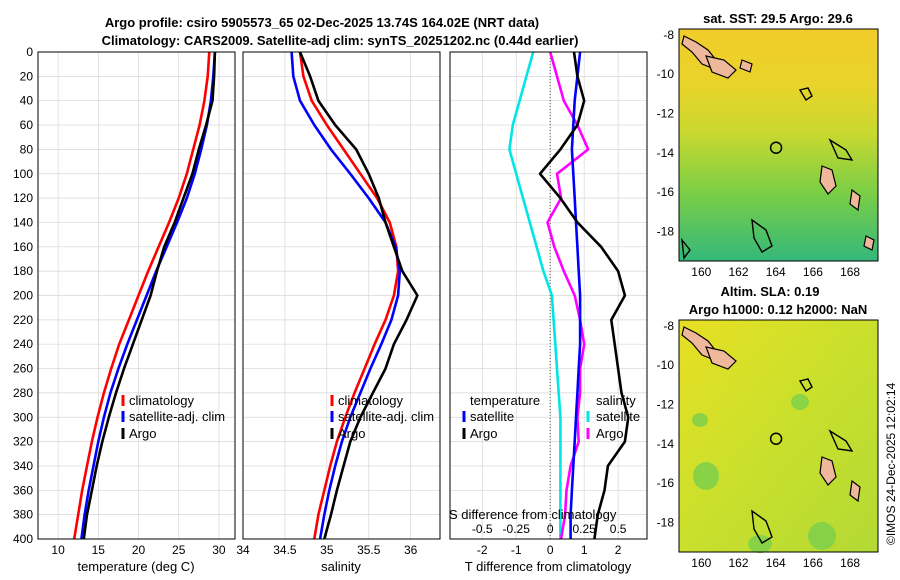 The image size is (900, 580). Describe the element at coordinates (23, 515) in the screenshot. I see `y-tick-label: 380` at that location.